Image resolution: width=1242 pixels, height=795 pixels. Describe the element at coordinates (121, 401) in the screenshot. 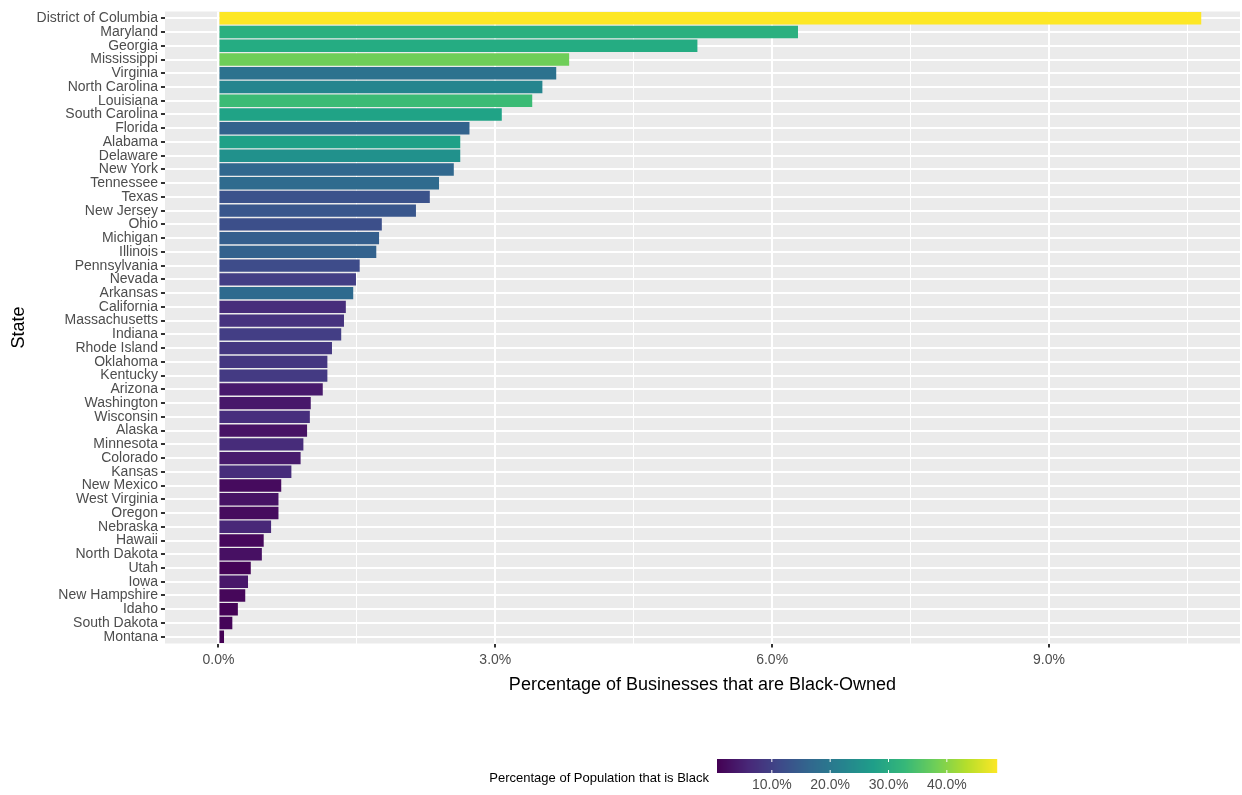

I see `y-tick-label: Washington` at that location.